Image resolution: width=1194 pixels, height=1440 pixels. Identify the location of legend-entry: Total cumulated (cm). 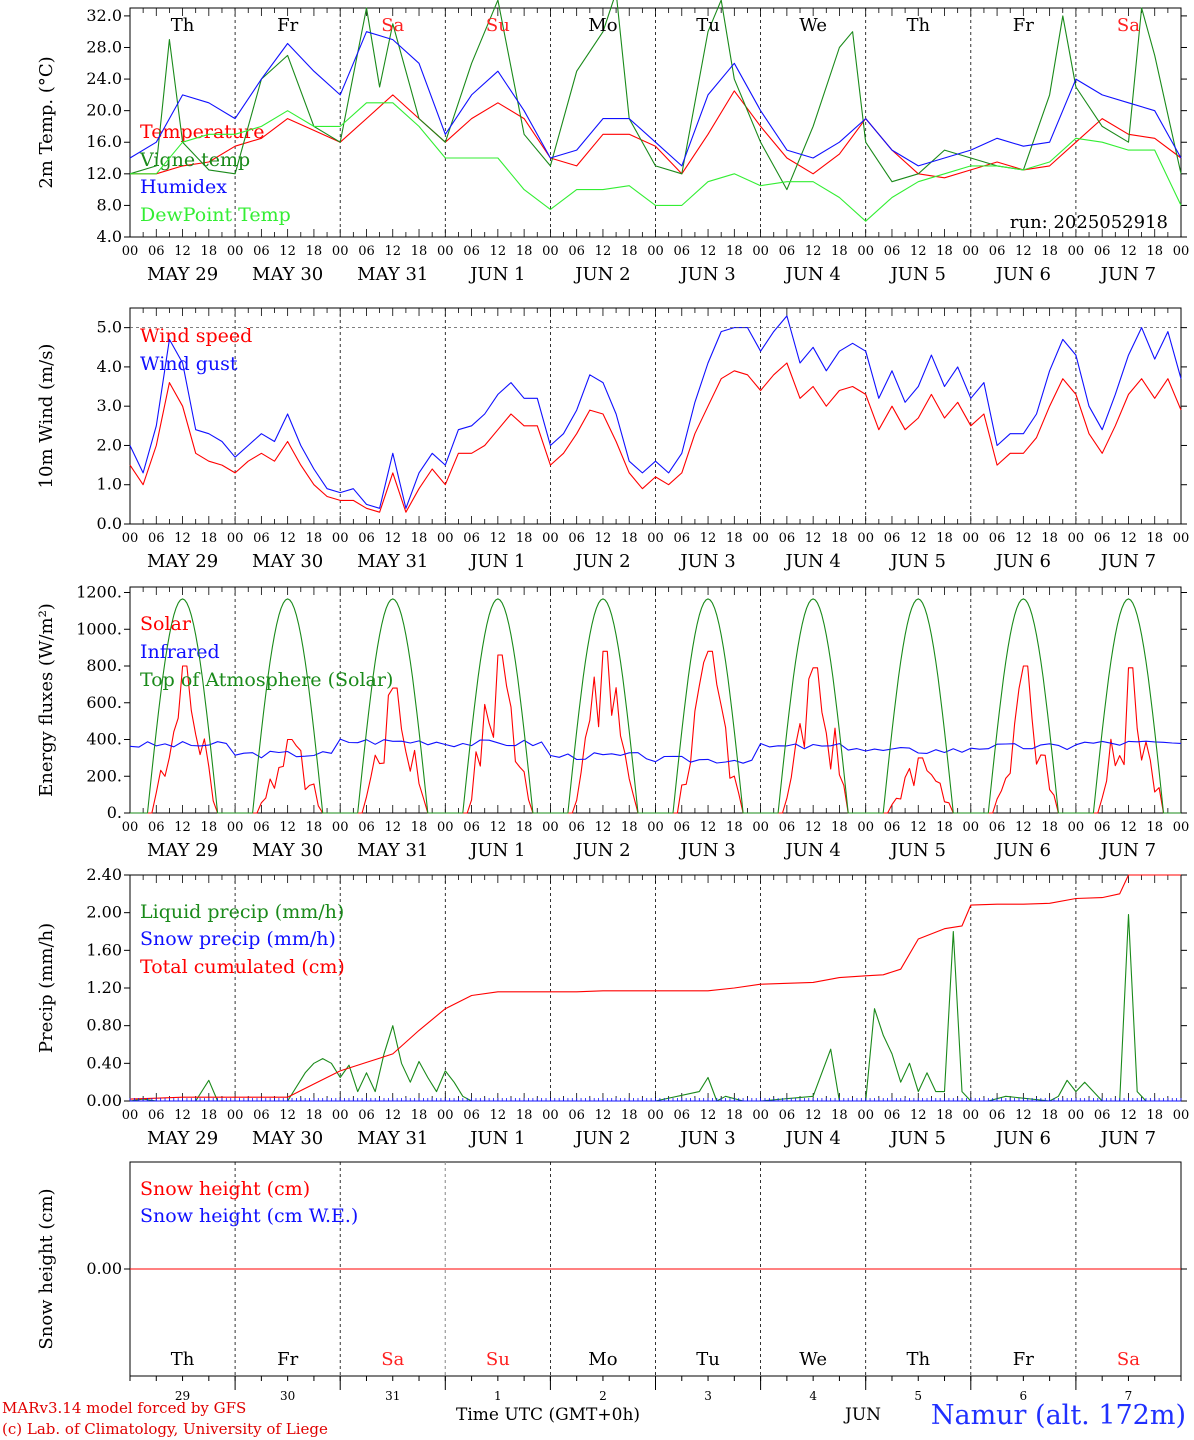
(242, 967).